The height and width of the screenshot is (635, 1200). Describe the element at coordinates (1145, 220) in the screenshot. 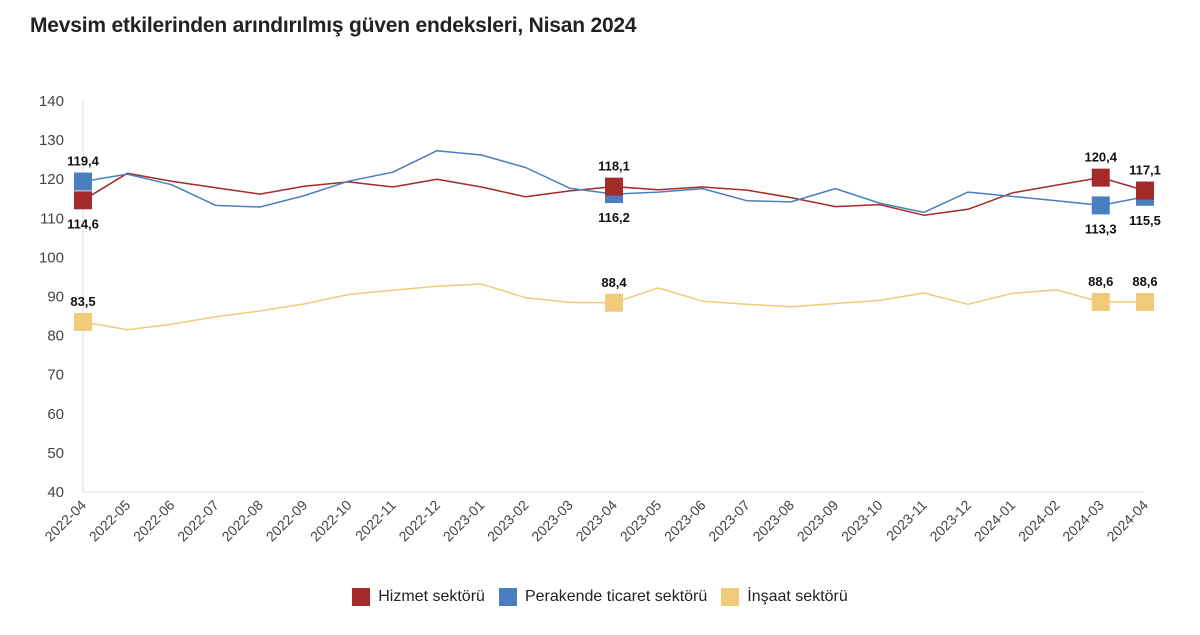

I see `data-label-1: 115,5` at that location.